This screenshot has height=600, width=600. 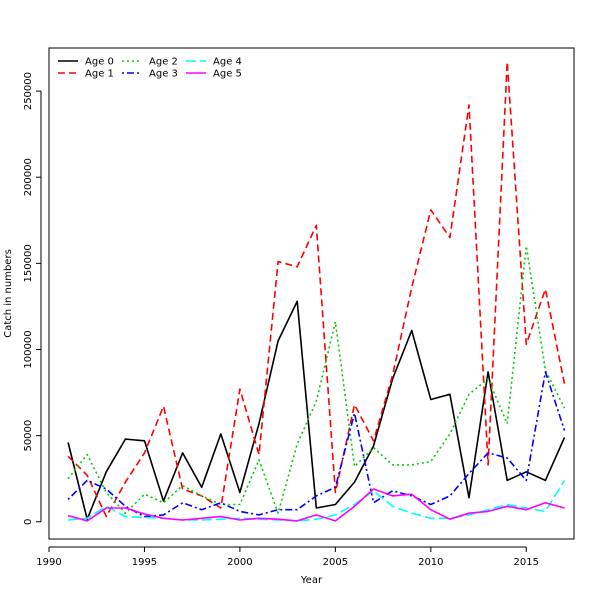 What do you see at coordinates (163, 74) in the screenshot?
I see `legend-label: Age 3` at bounding box center [163, 74].